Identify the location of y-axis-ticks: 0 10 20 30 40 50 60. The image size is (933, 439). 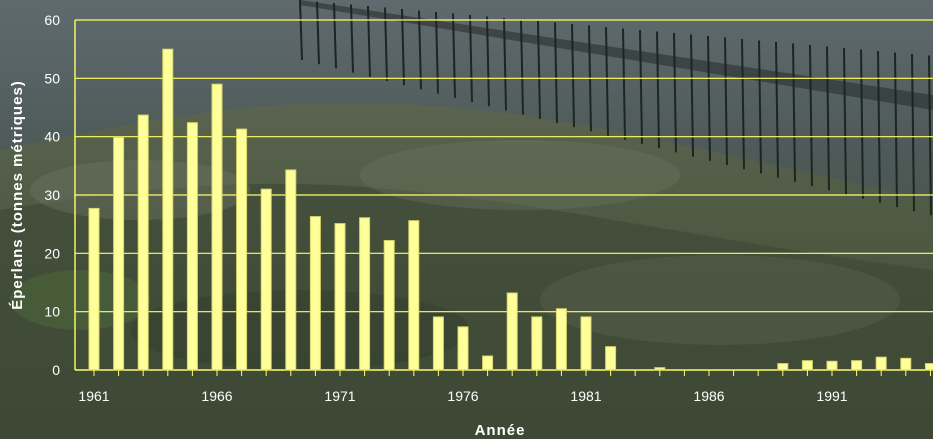
(52, 195).